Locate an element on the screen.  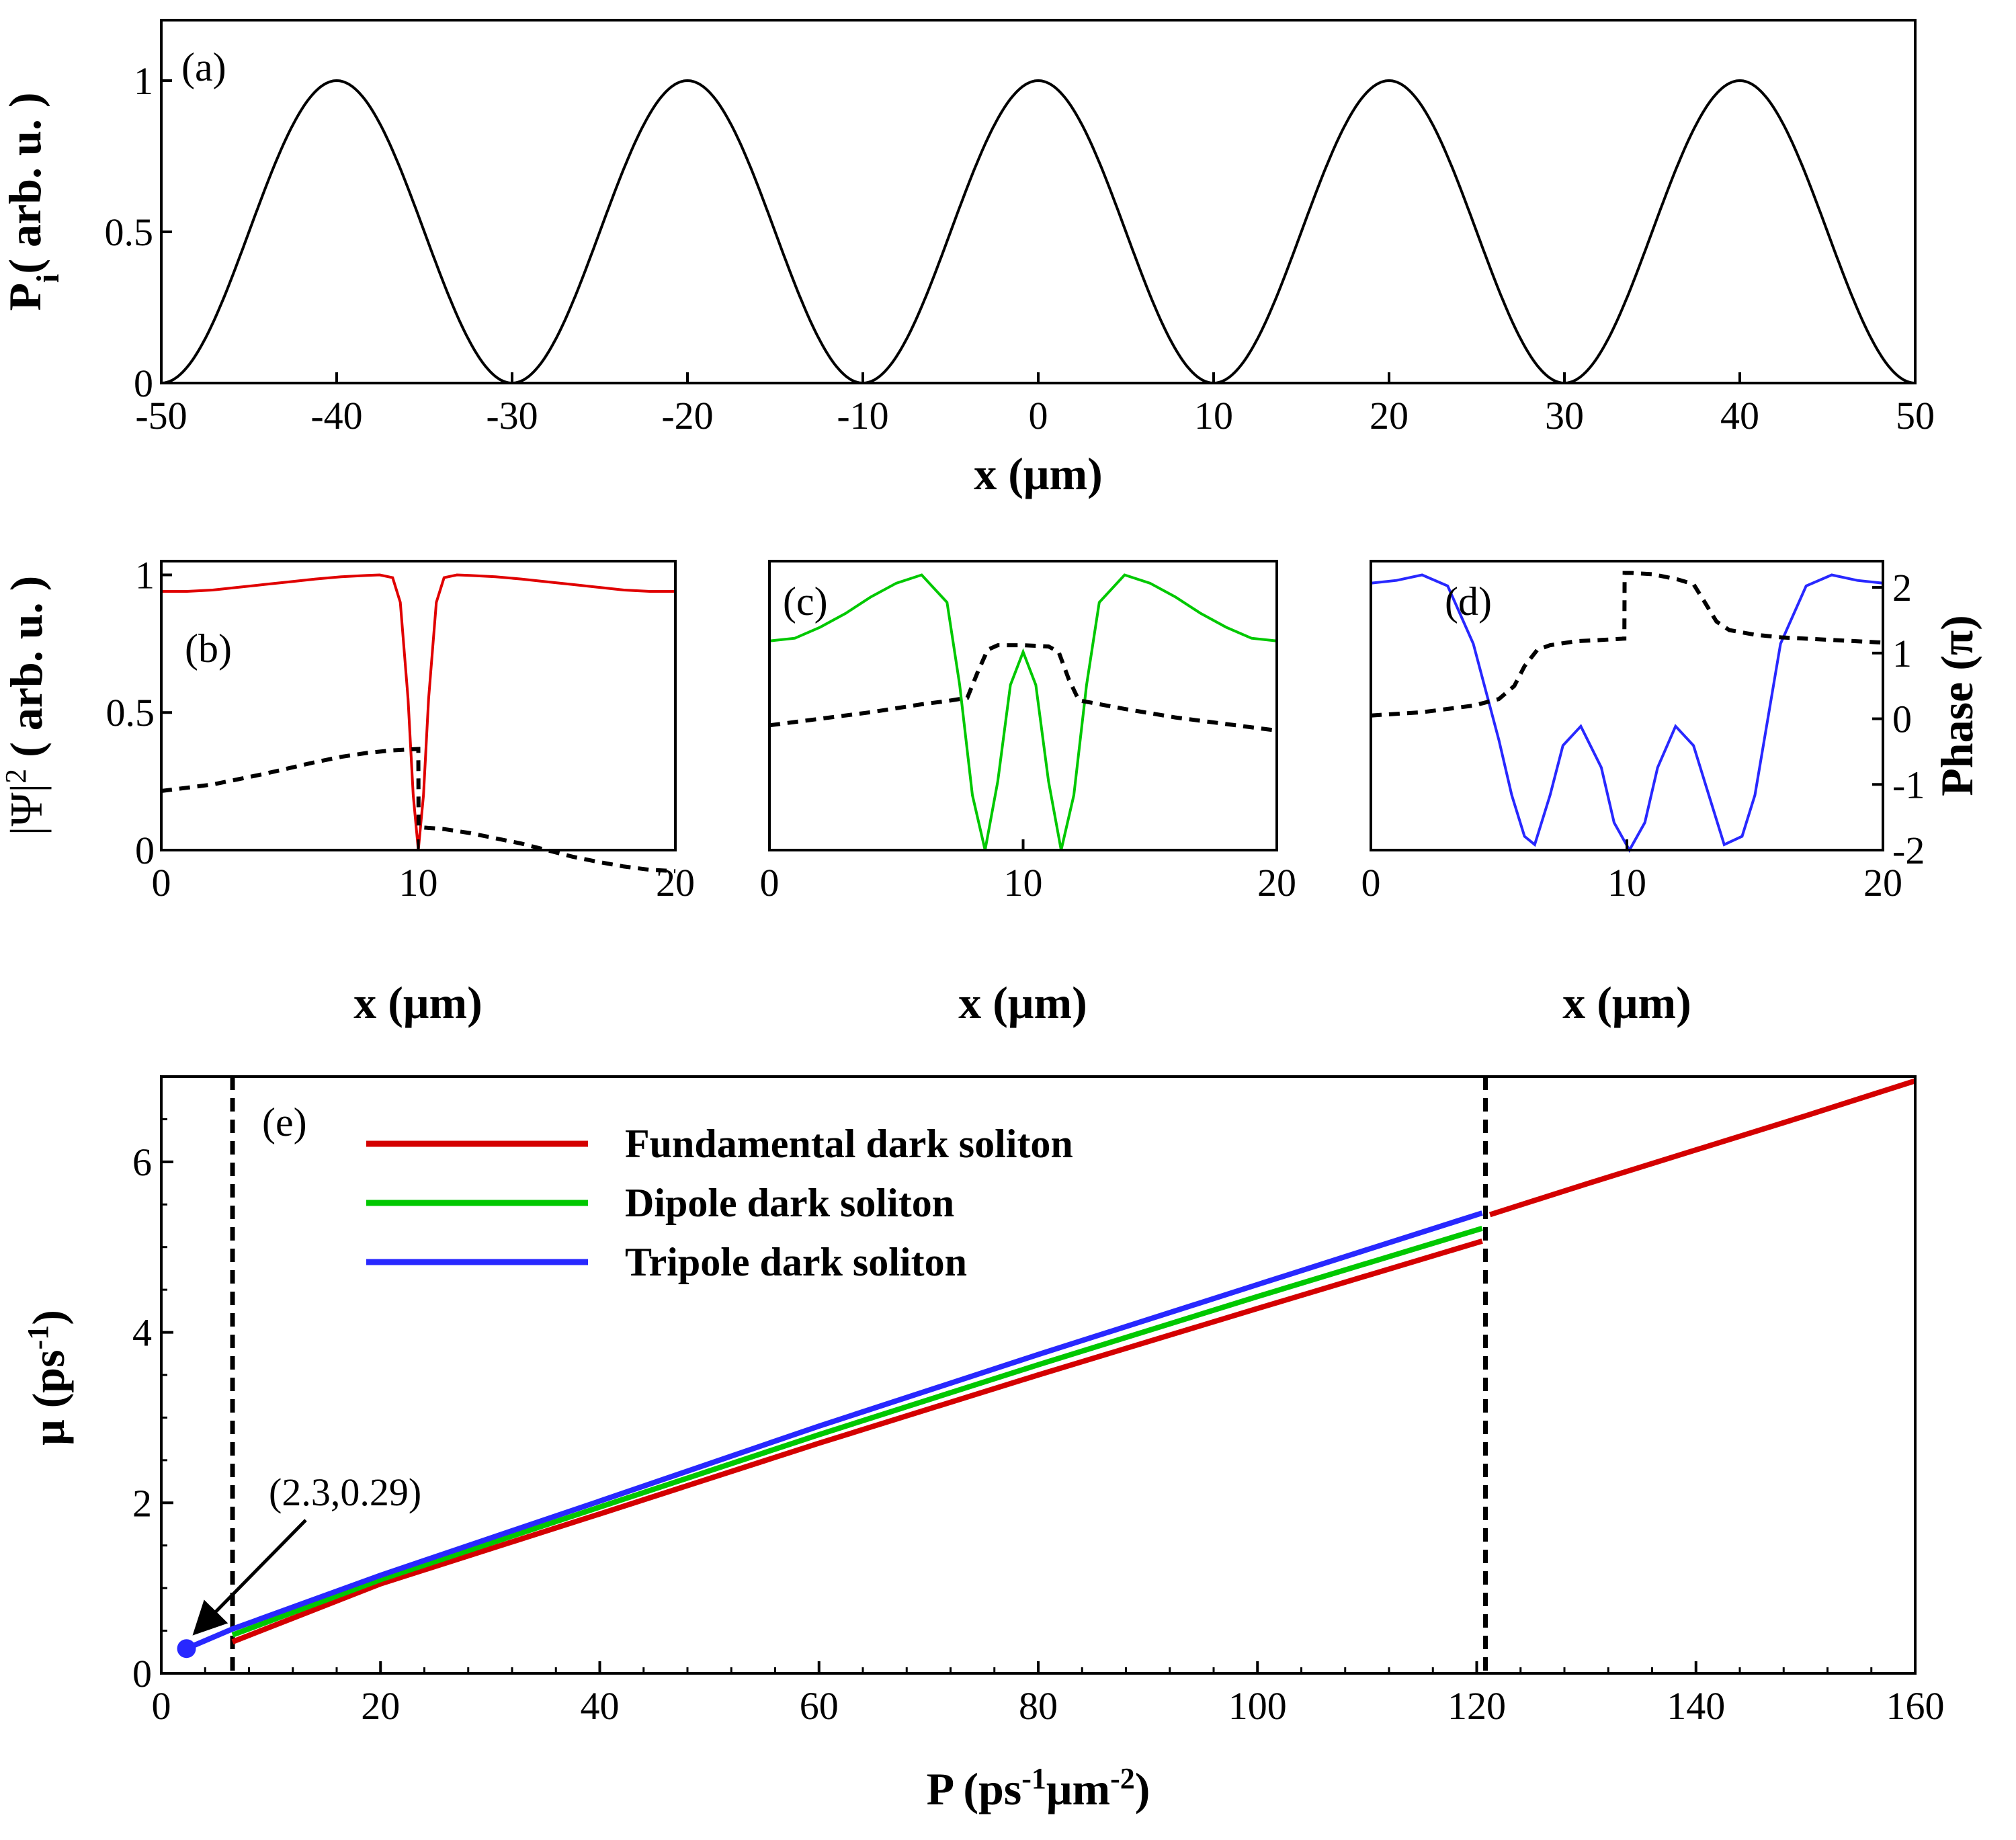
x-tick-label: 140 is located at coordinates (1696, 1706).